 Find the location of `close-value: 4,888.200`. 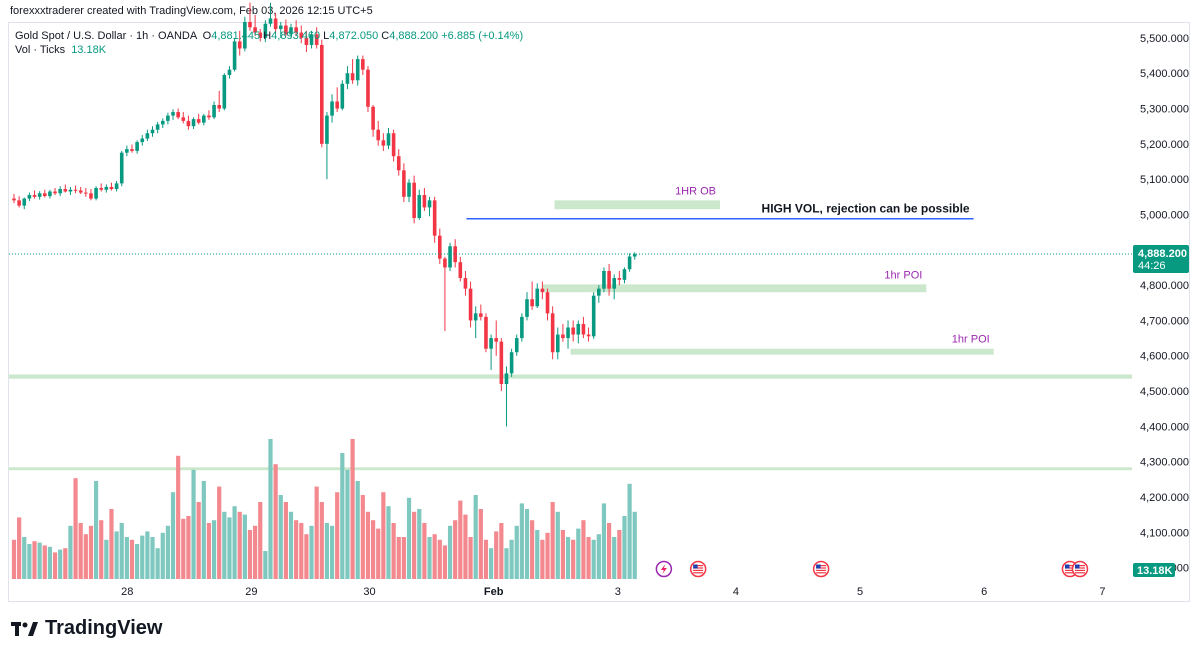

close-value: 4,888.200 is located at coordinates (414, 36).